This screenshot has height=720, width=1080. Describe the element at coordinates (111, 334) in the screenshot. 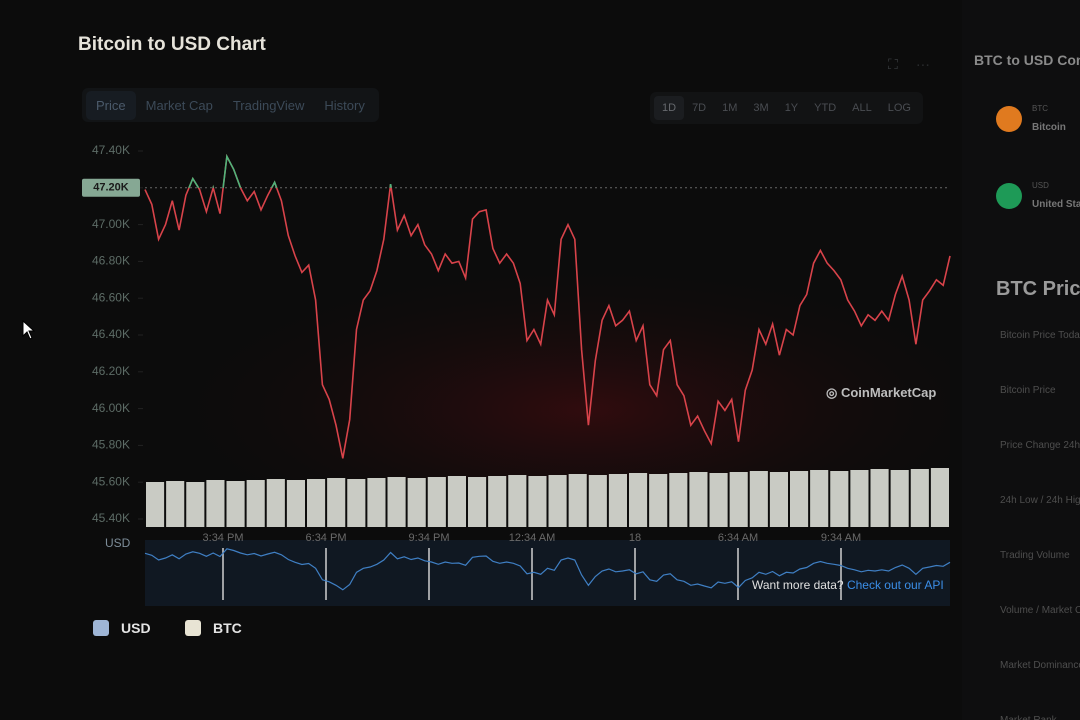

I see `y-tick-label: 46.40K` at that location.